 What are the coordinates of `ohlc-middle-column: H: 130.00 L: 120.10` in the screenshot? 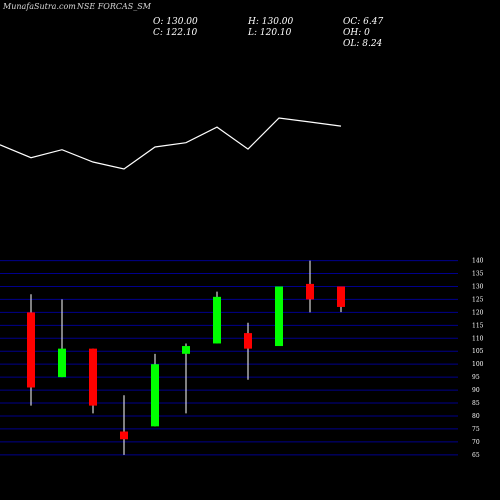 It's located at (270, 28).